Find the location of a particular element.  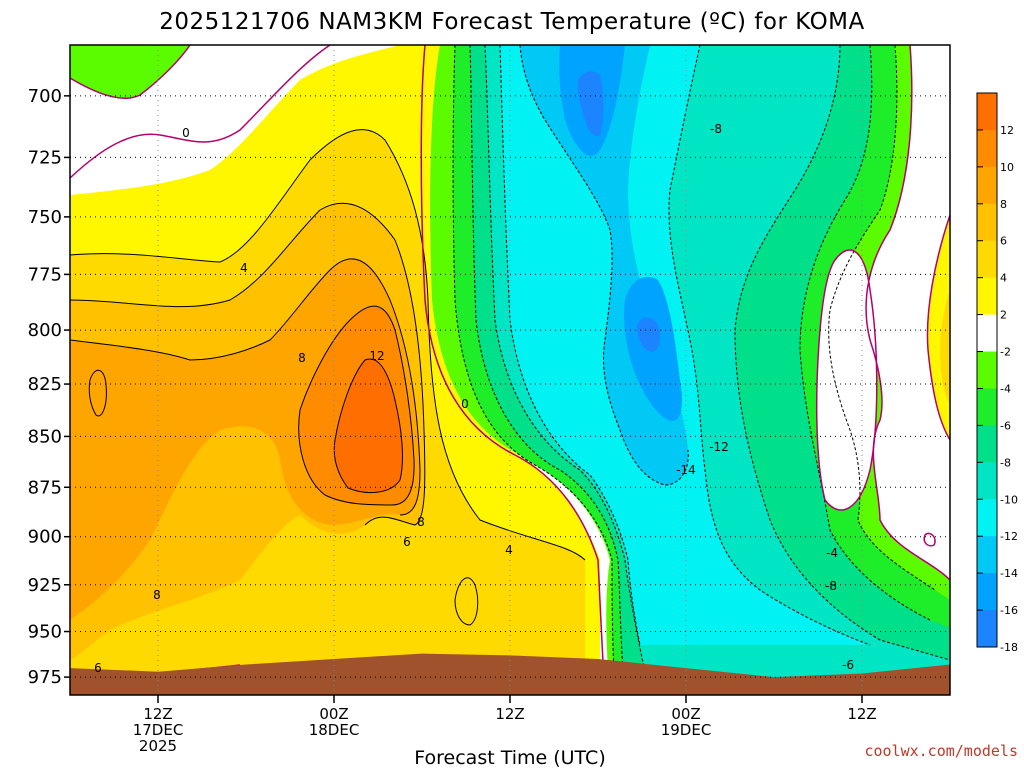

x-tick-label: 2025 is located at coordinates (158, 746).